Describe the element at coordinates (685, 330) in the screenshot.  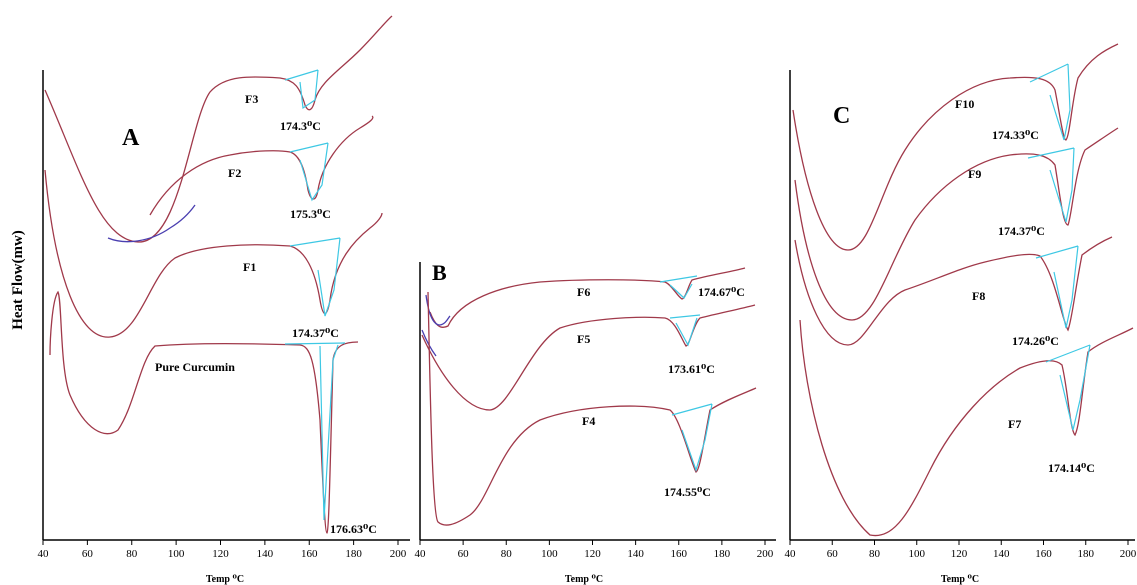
I see `series-f5-tangent` at that location.